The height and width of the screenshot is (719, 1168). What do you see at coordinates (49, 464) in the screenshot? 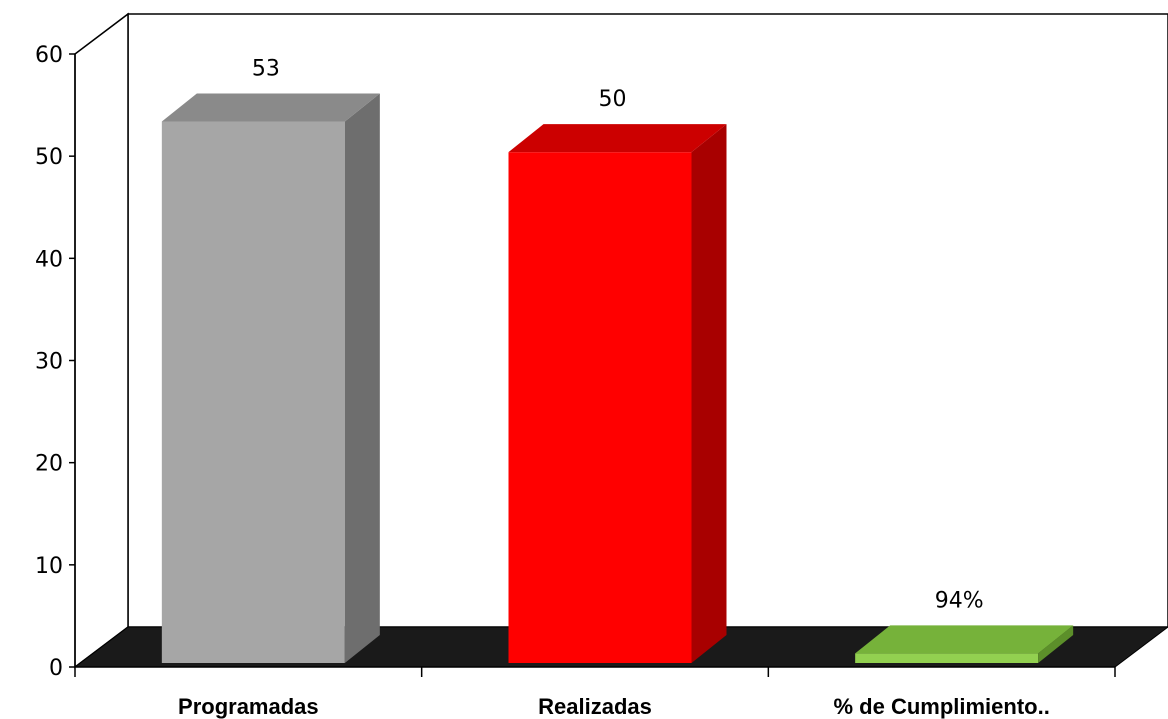
I see `y-tick-label: 20` at bounding box center [49, 464].